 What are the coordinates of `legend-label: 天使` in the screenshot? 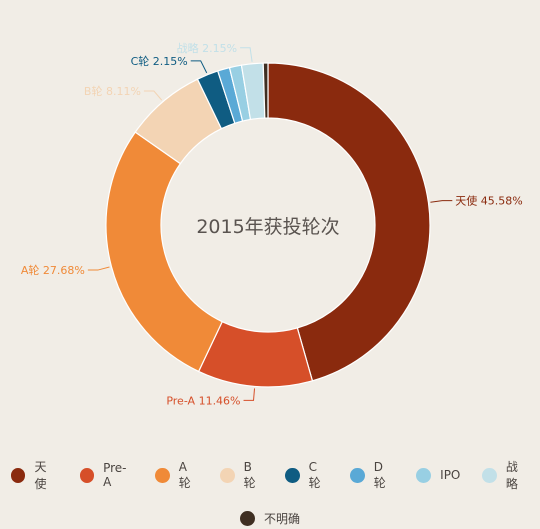 It's located at (40, 475).